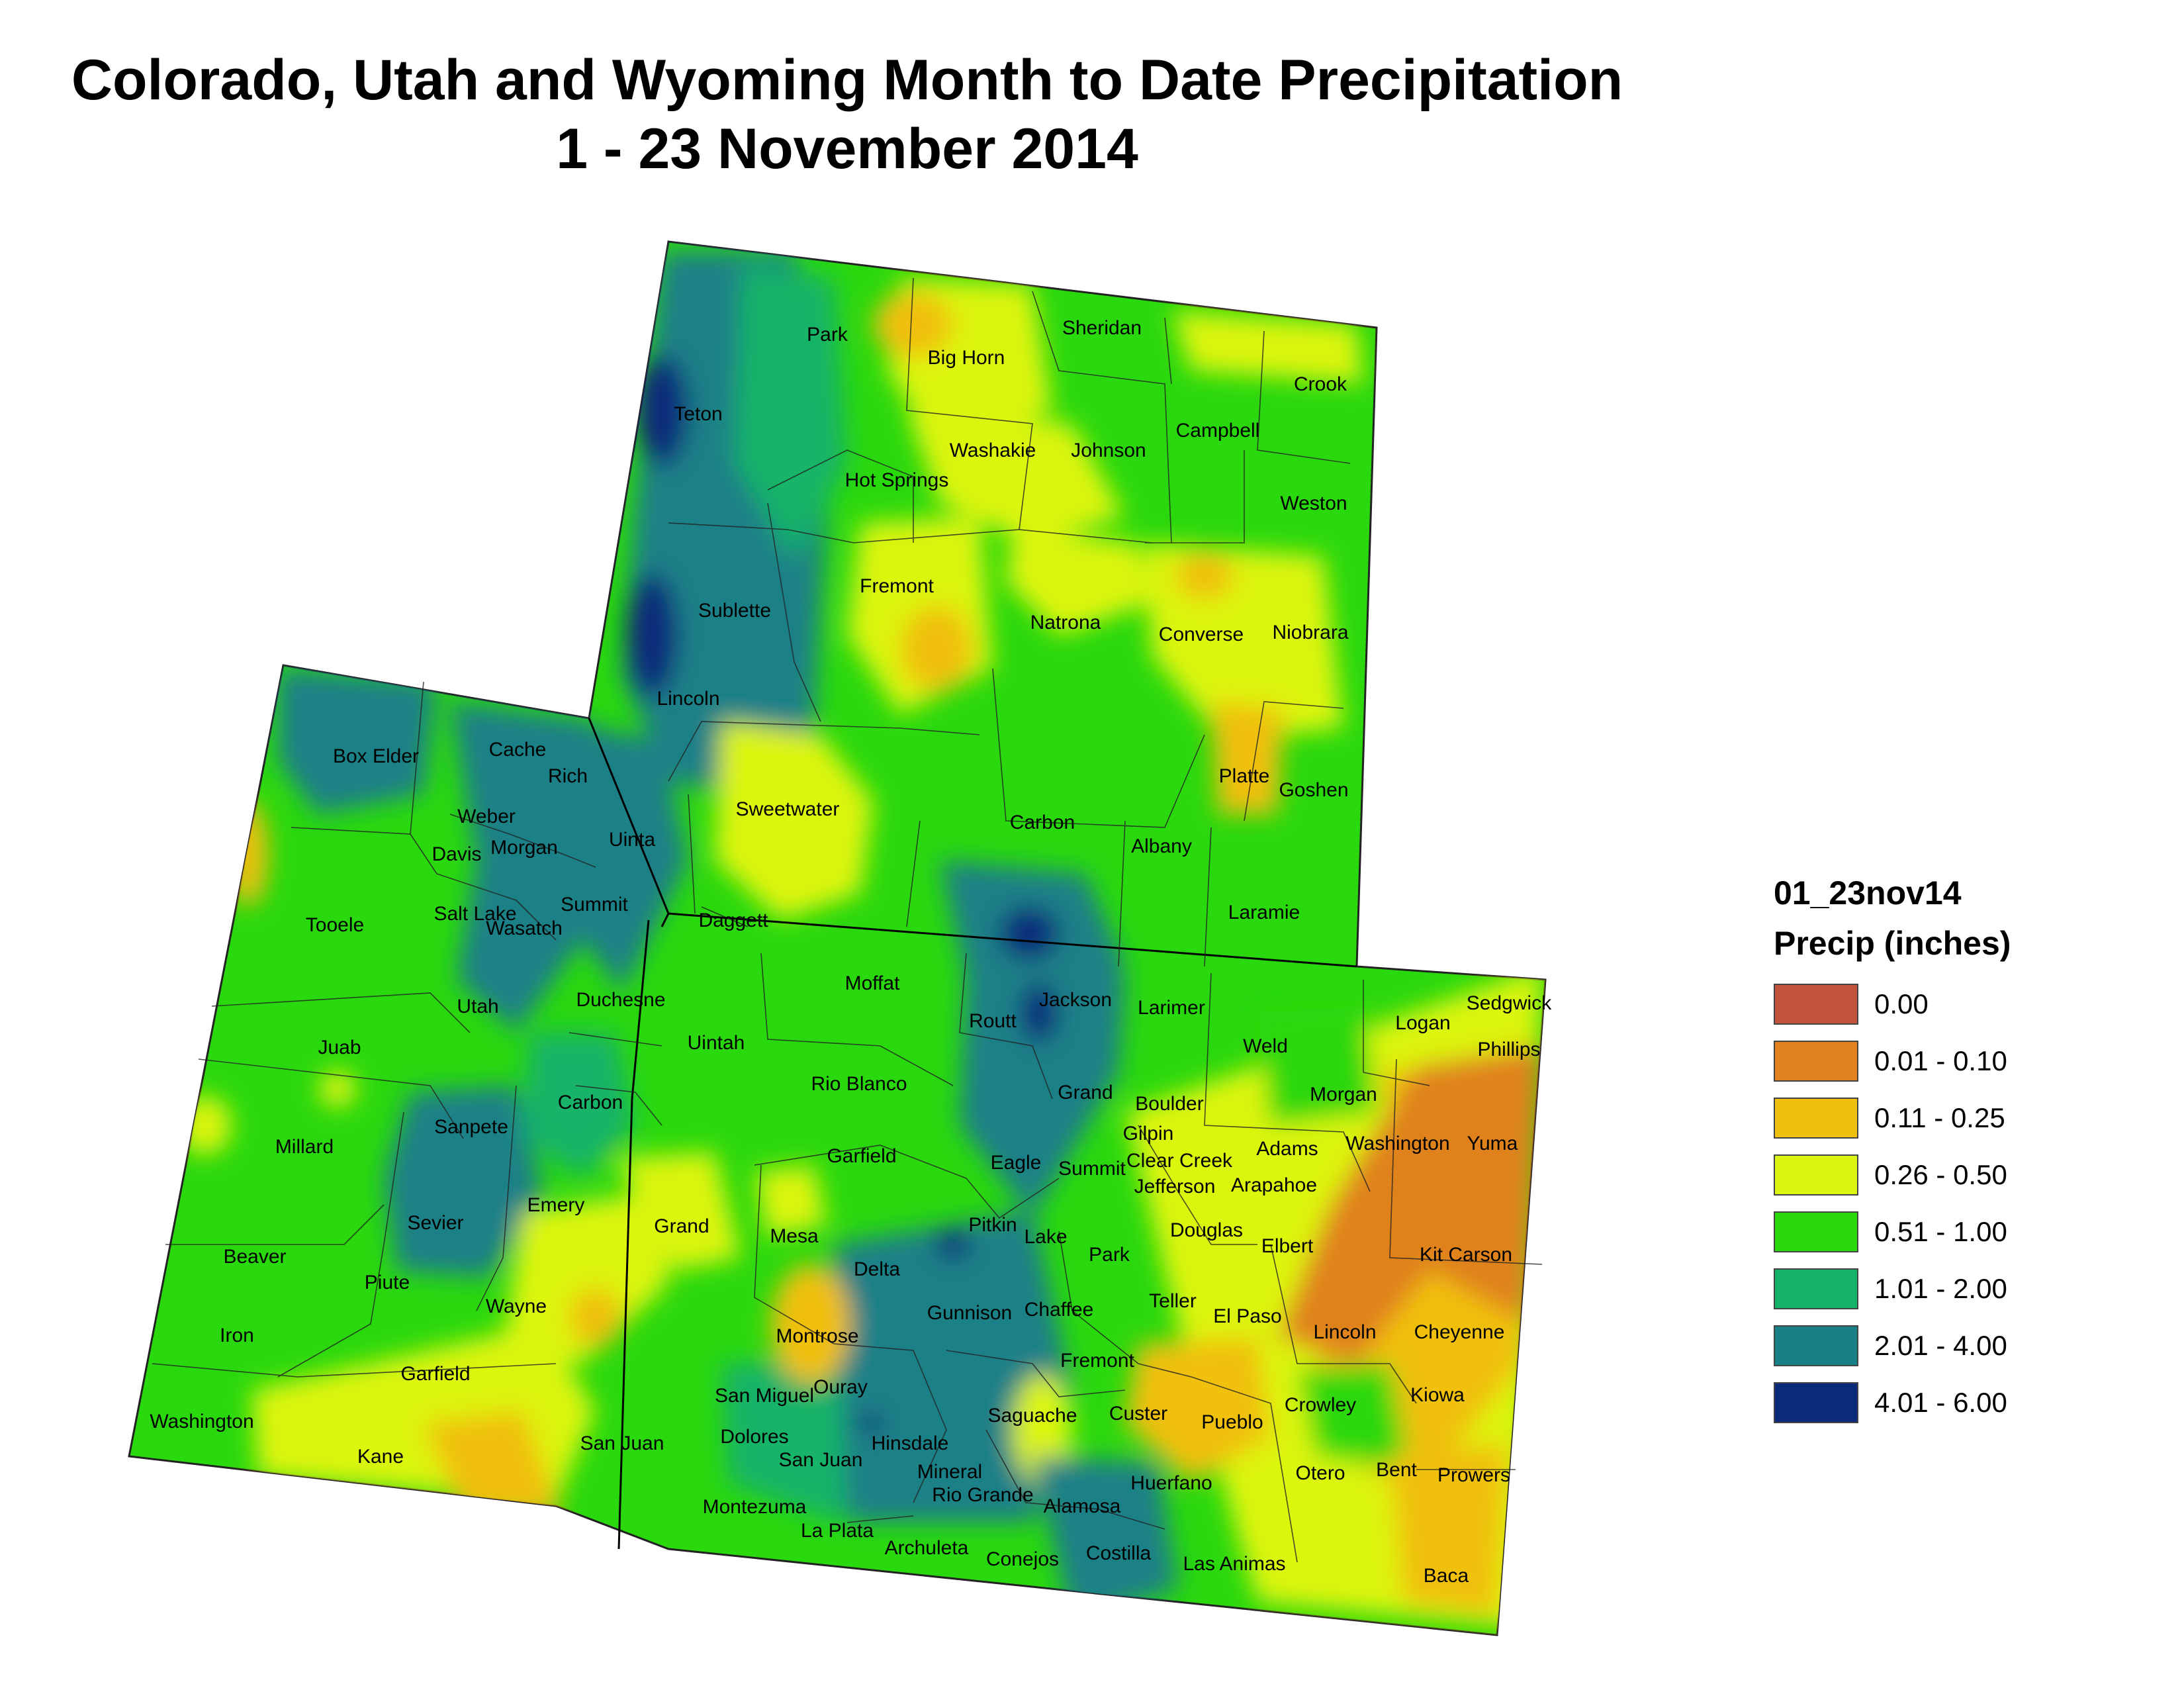  I want to click on county-label-colorado: Otero, so click(1320, 1473).